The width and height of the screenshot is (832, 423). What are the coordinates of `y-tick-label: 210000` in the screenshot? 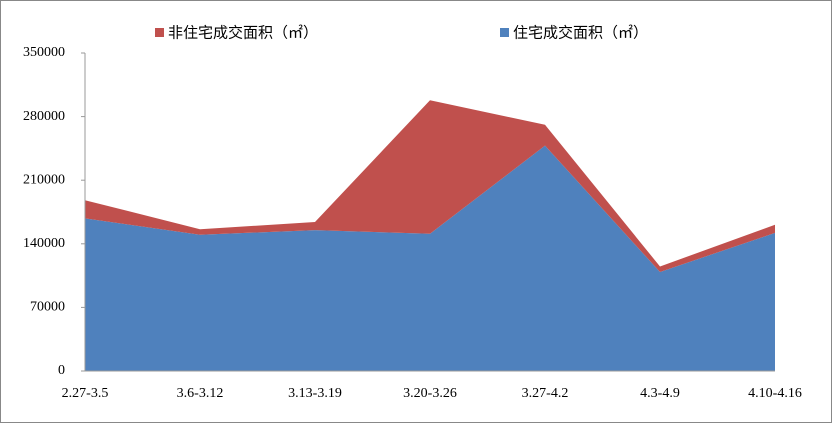 It's located at (44, 179).